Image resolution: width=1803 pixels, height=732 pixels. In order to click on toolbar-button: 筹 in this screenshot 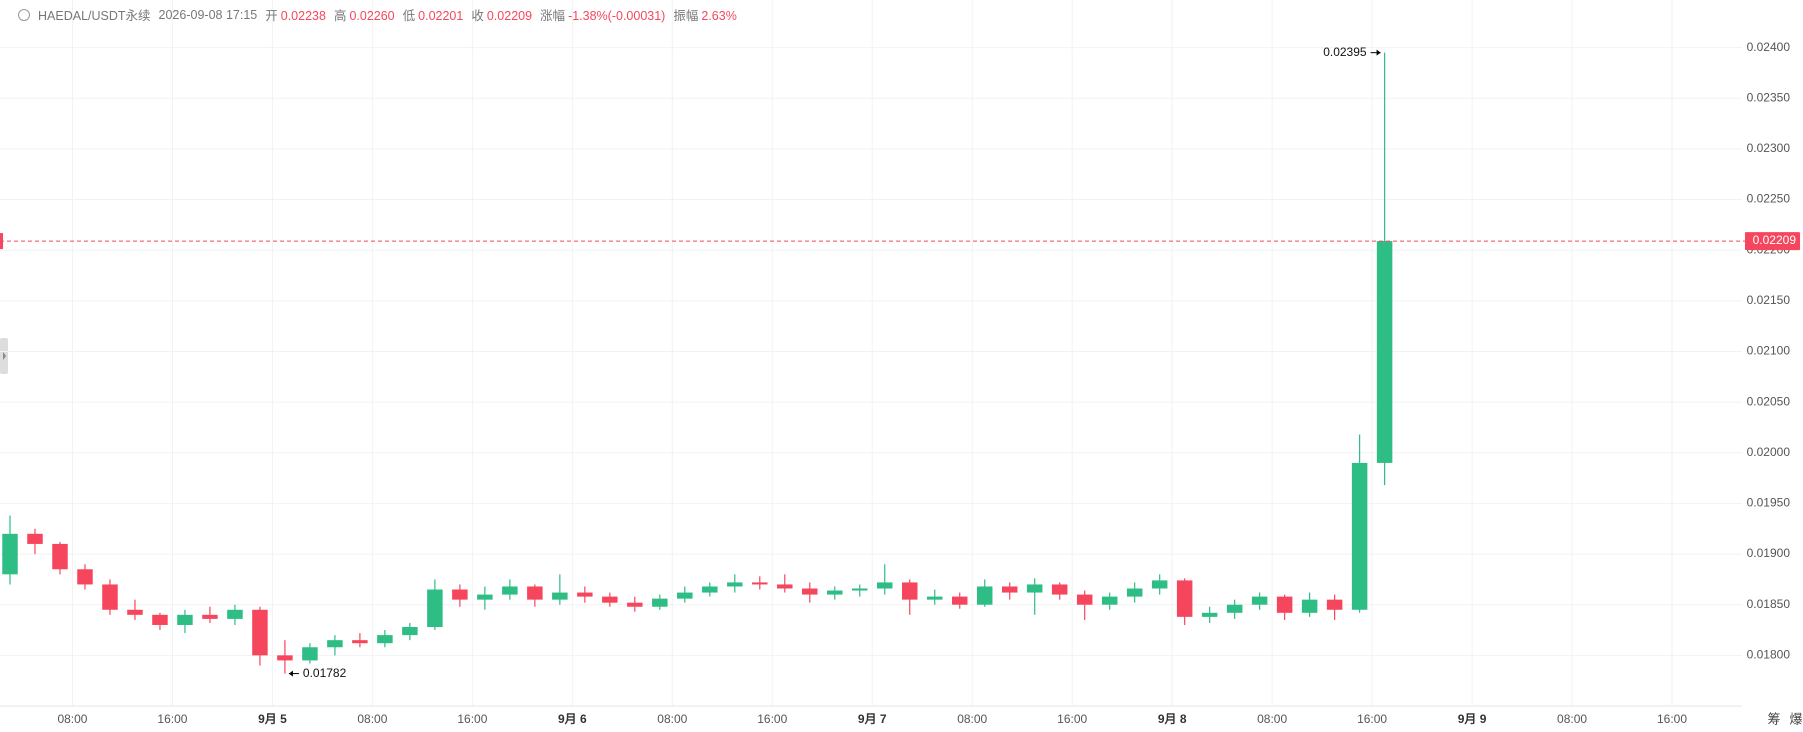, I will do `click(1773, 718)`.